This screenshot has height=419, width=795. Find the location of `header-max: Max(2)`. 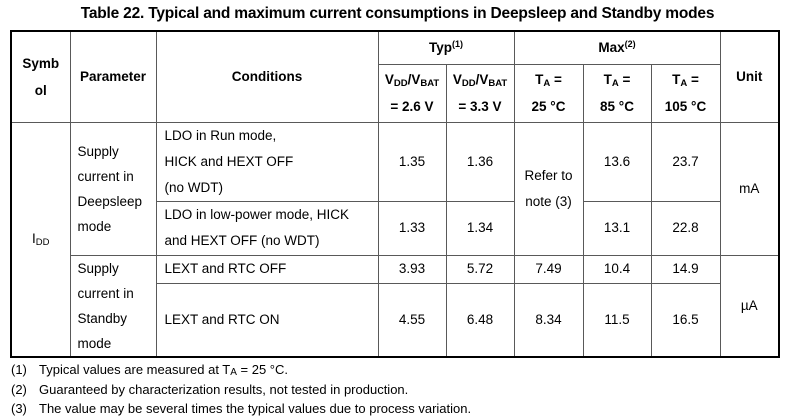

header-max: Max(2) is located at coordinates (617, 47).